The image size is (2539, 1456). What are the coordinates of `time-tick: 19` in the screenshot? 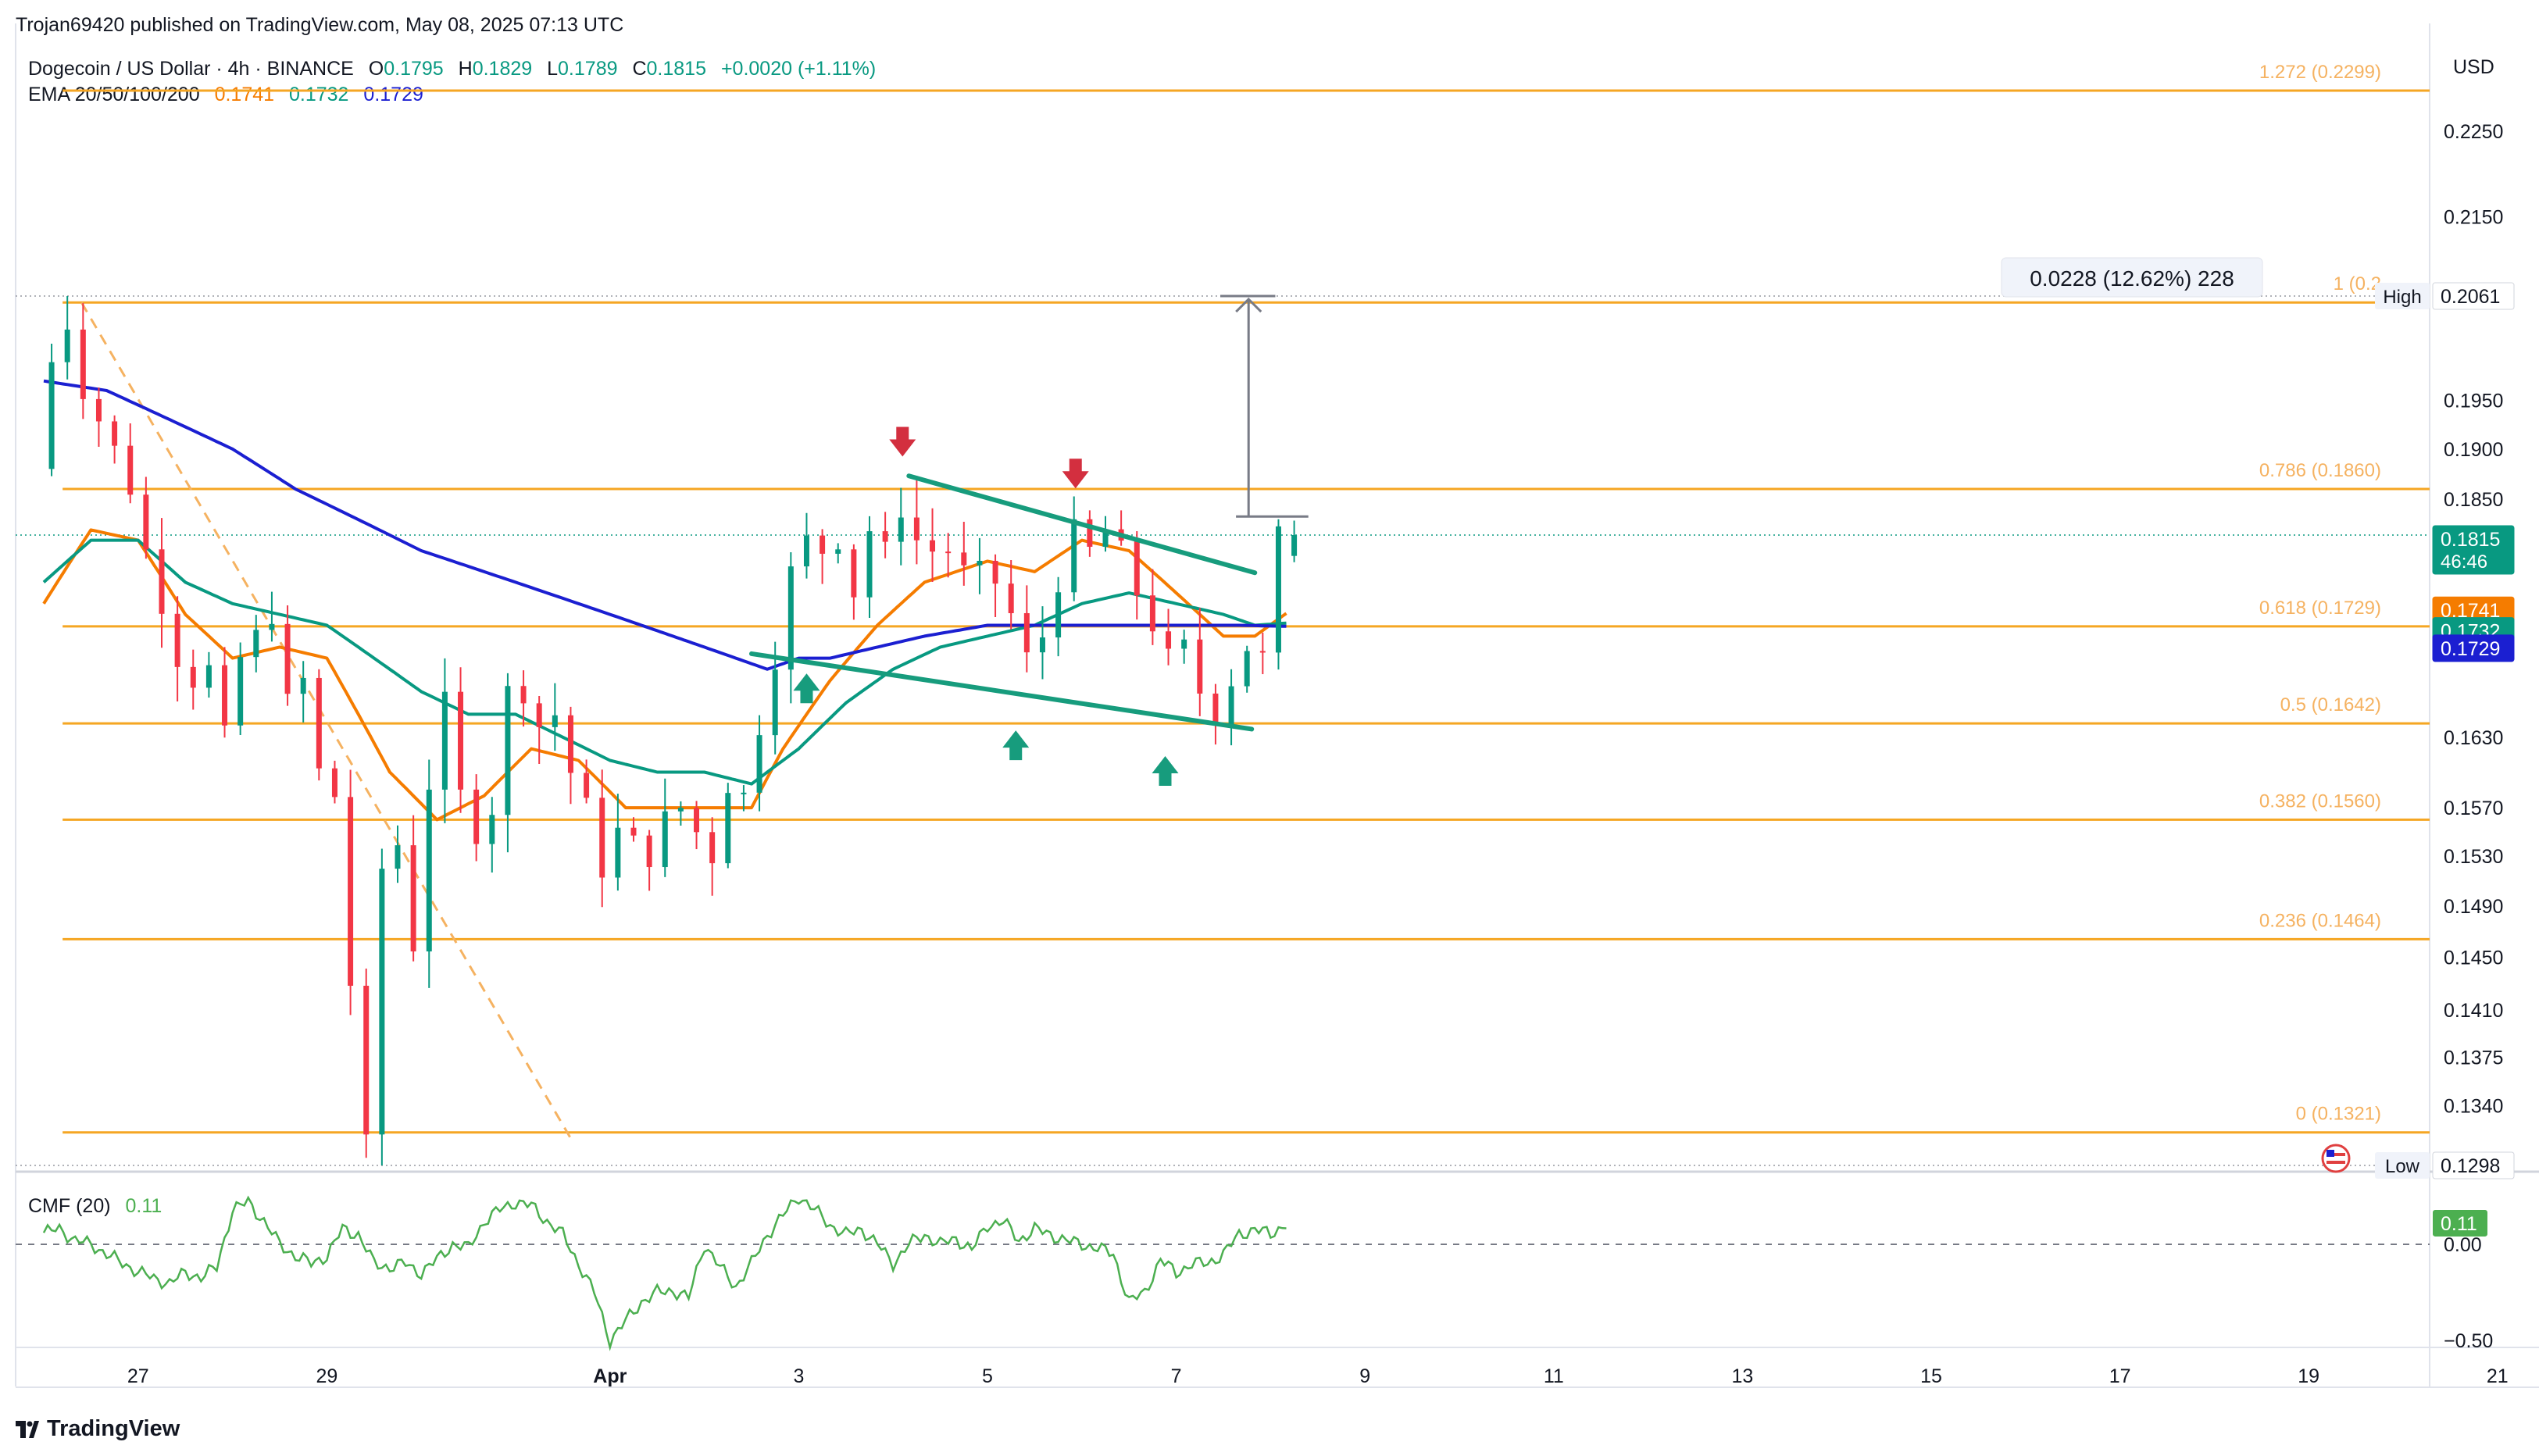 It's located at (2308, 1376).